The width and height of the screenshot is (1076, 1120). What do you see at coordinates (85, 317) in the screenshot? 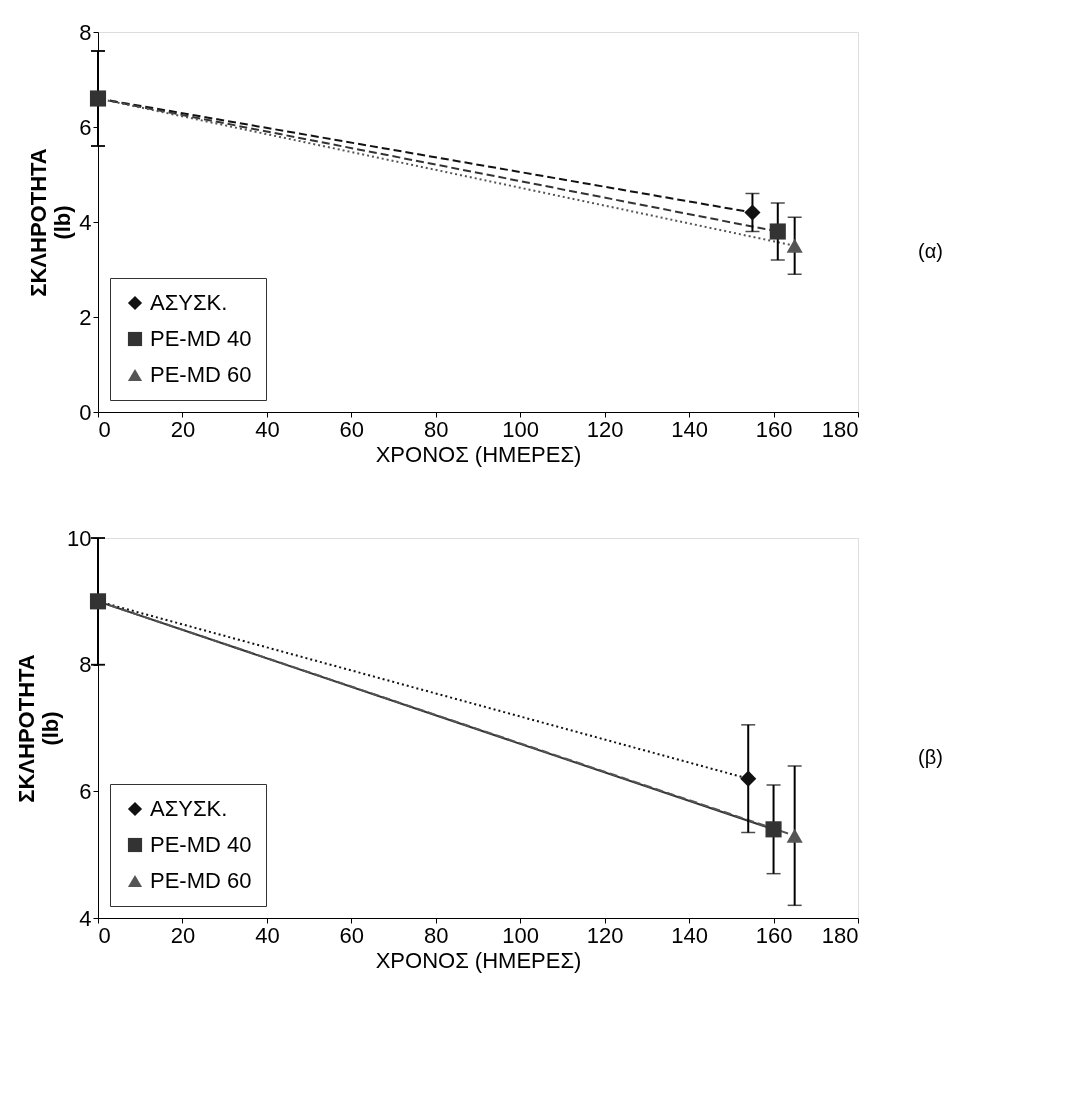
I see `y-tick-label: 2` at bounding box center [85, 317].